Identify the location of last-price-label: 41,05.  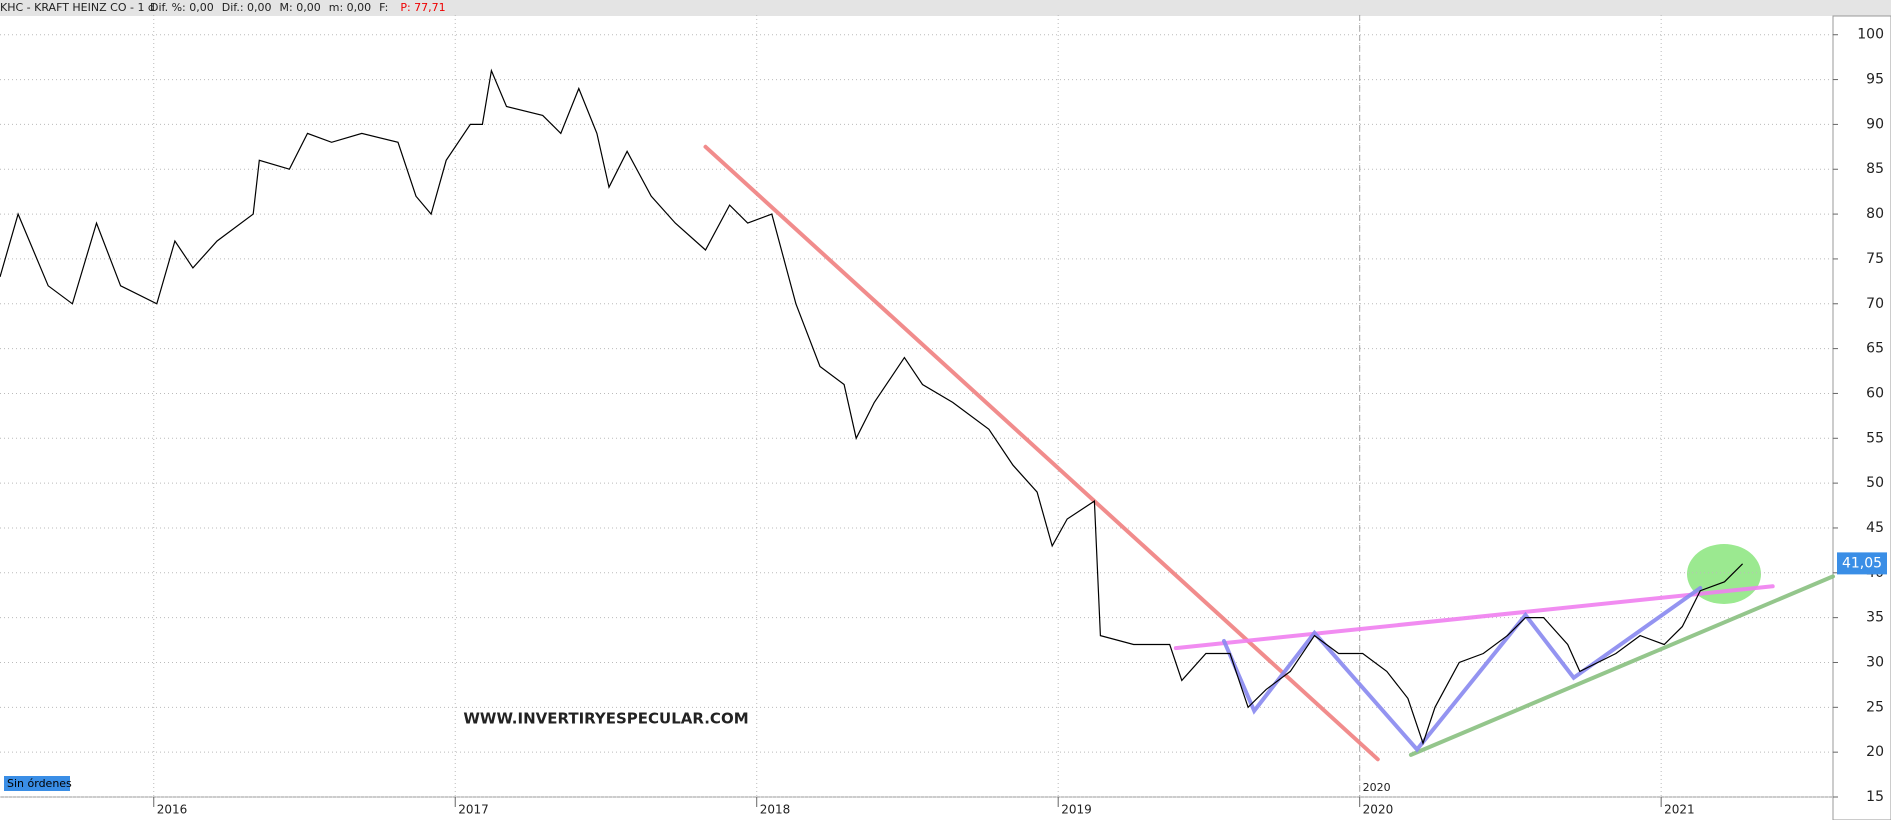
(1862, 563).